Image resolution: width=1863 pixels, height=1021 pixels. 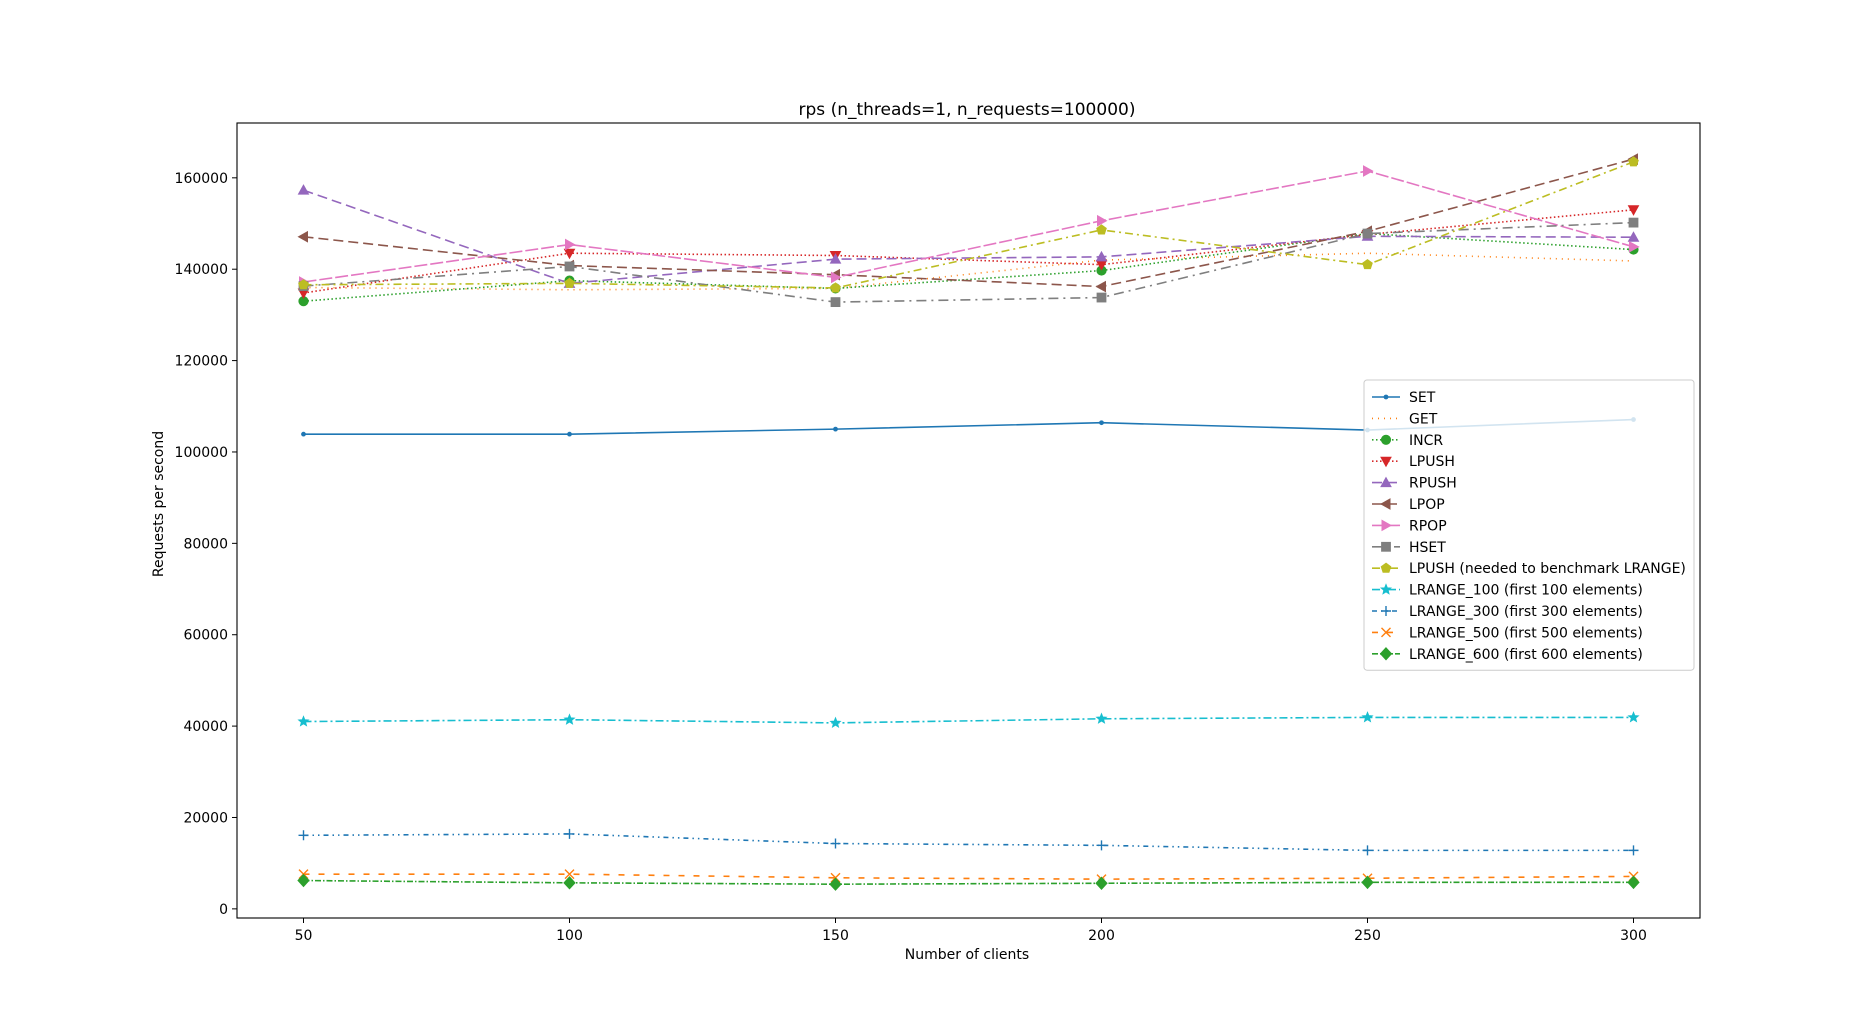 What do you see at coordinates (201, 362) in the screenshot?
I see `y-tick-label: 120000` at bounding box center [201, 362].